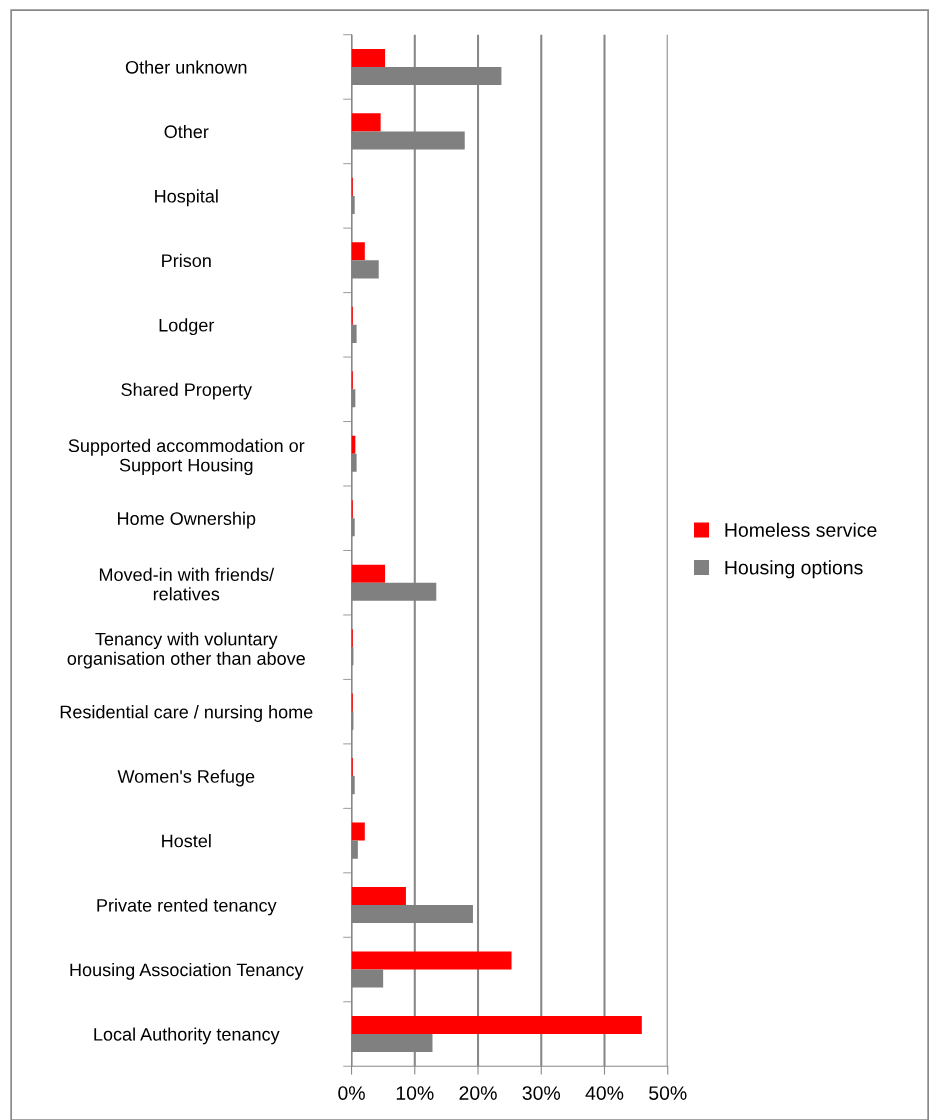 Image resolution: width=930 pixels, height=1120 pixels. What do you see at coordinates (794, 569) in the screenshot?
I see `legend-label: Housing options` at bounding box center [794, 569].